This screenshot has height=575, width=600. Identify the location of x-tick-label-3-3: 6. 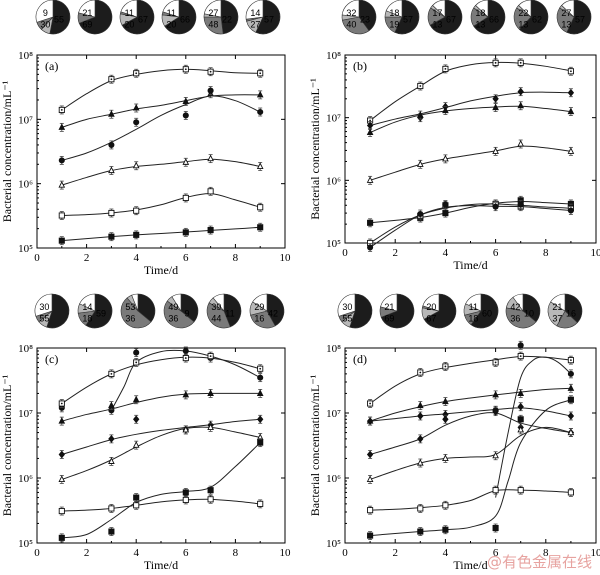
(496, 553).